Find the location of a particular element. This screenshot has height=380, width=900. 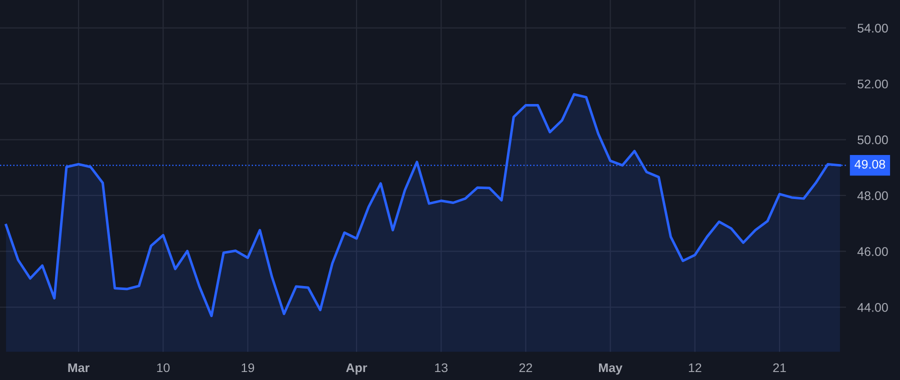

x-tick-label: Mar is located at coordinates (79, 367).